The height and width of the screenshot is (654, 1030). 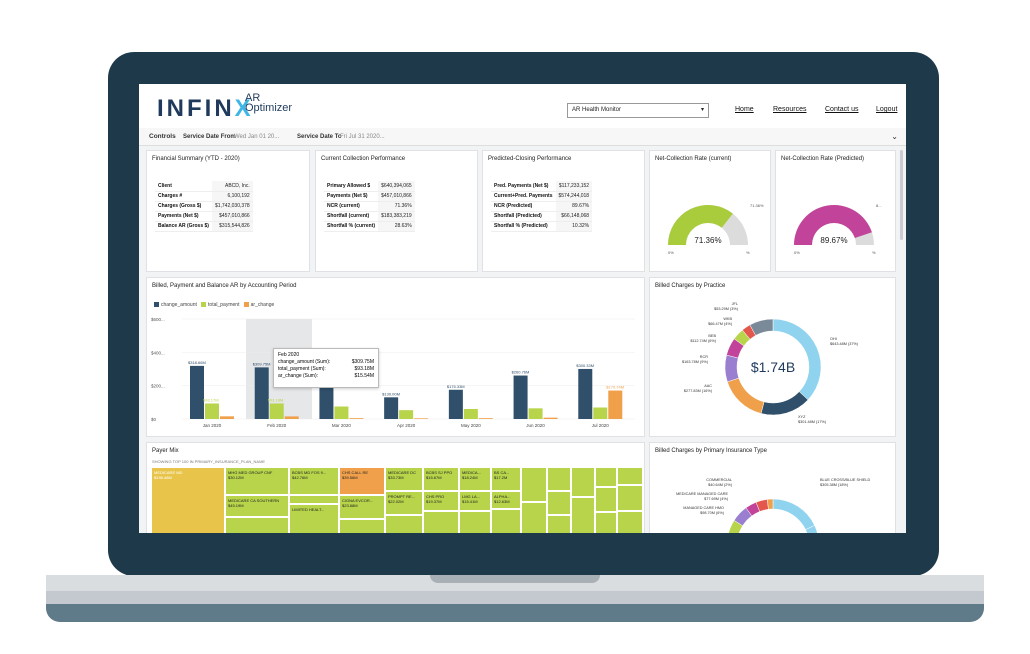 What do you see at coordinates (475, 479) in the screenshot?
I see `treemap-tile: MEDICA... $18.24M` at bounding box center [475, 479].